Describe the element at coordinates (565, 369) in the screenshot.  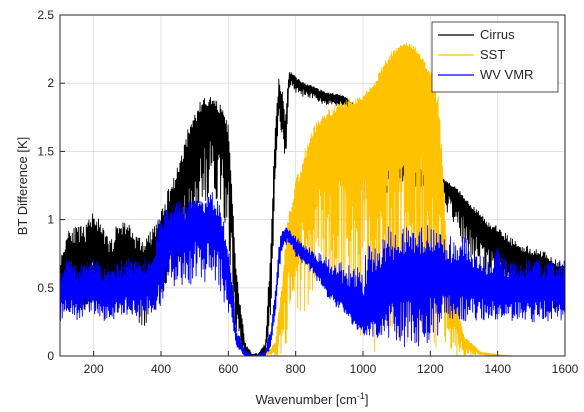
I see `x-tick-label: 1600` at that location.